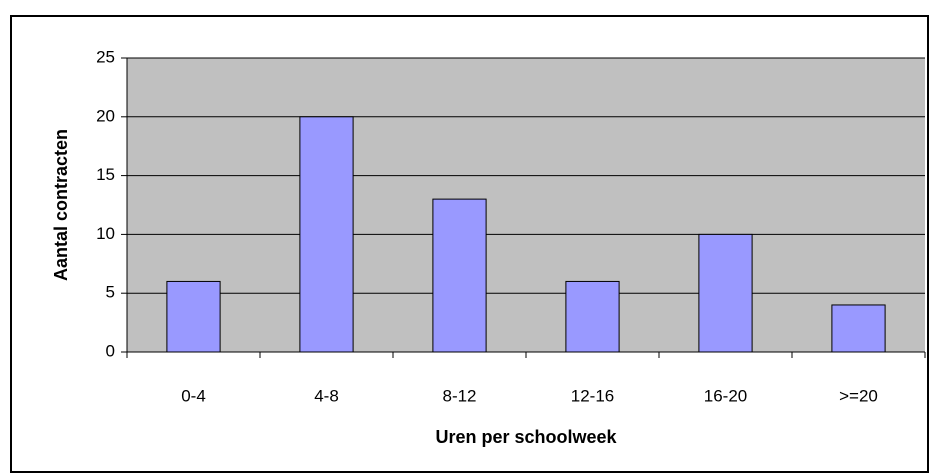 This screenshot has width=931, height=474. What do you see at coordinates (110, 350) in the screenshot?
I see `y-tick-label: 0` at bounding box center [110, 350].